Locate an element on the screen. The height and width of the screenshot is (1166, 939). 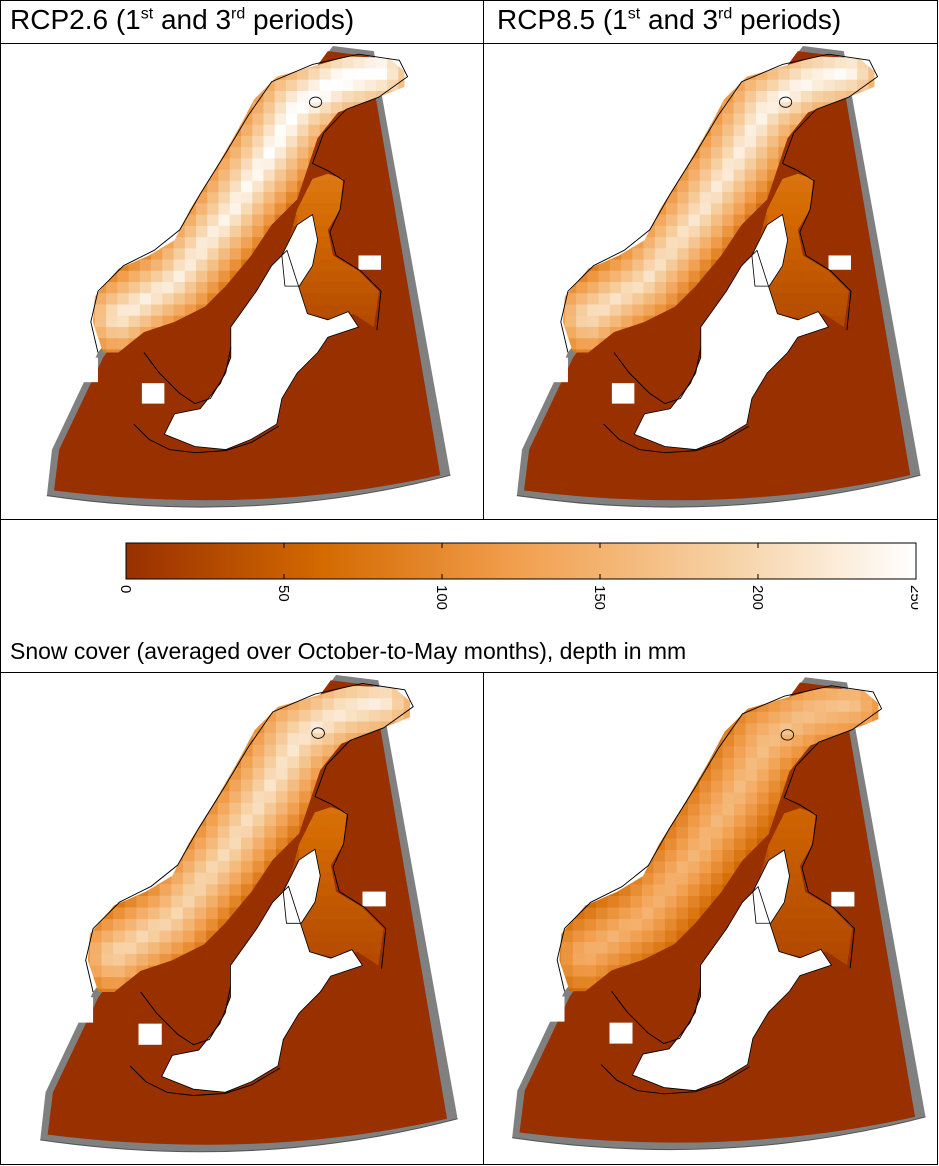
table-border-left is located at coordinates (0, 582).